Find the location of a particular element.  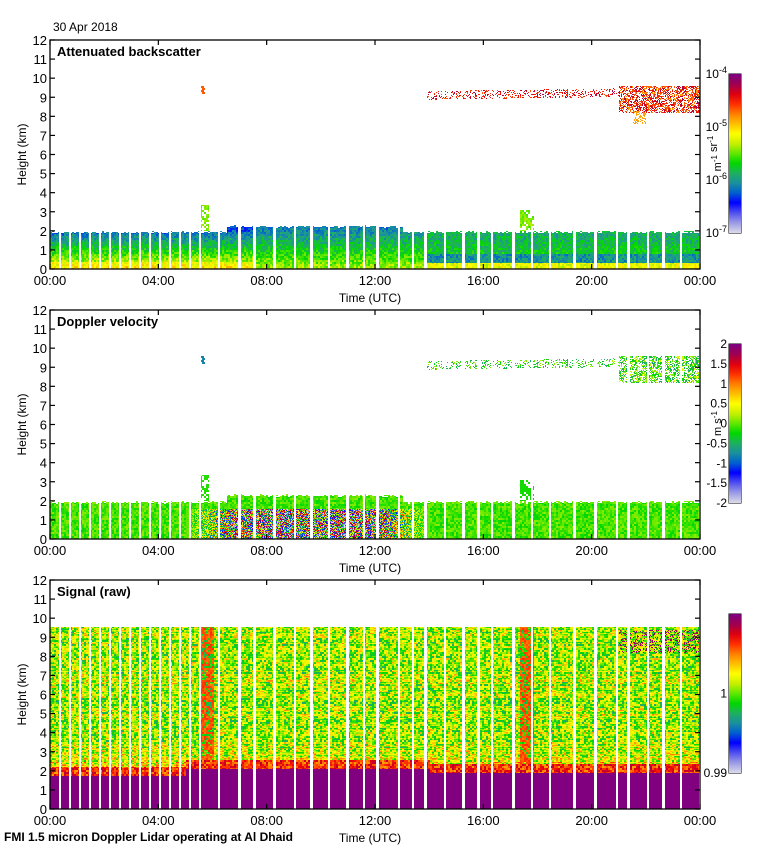

colorbar-tick-label: 10⁻⁵ is located at coordinates (716, 126).